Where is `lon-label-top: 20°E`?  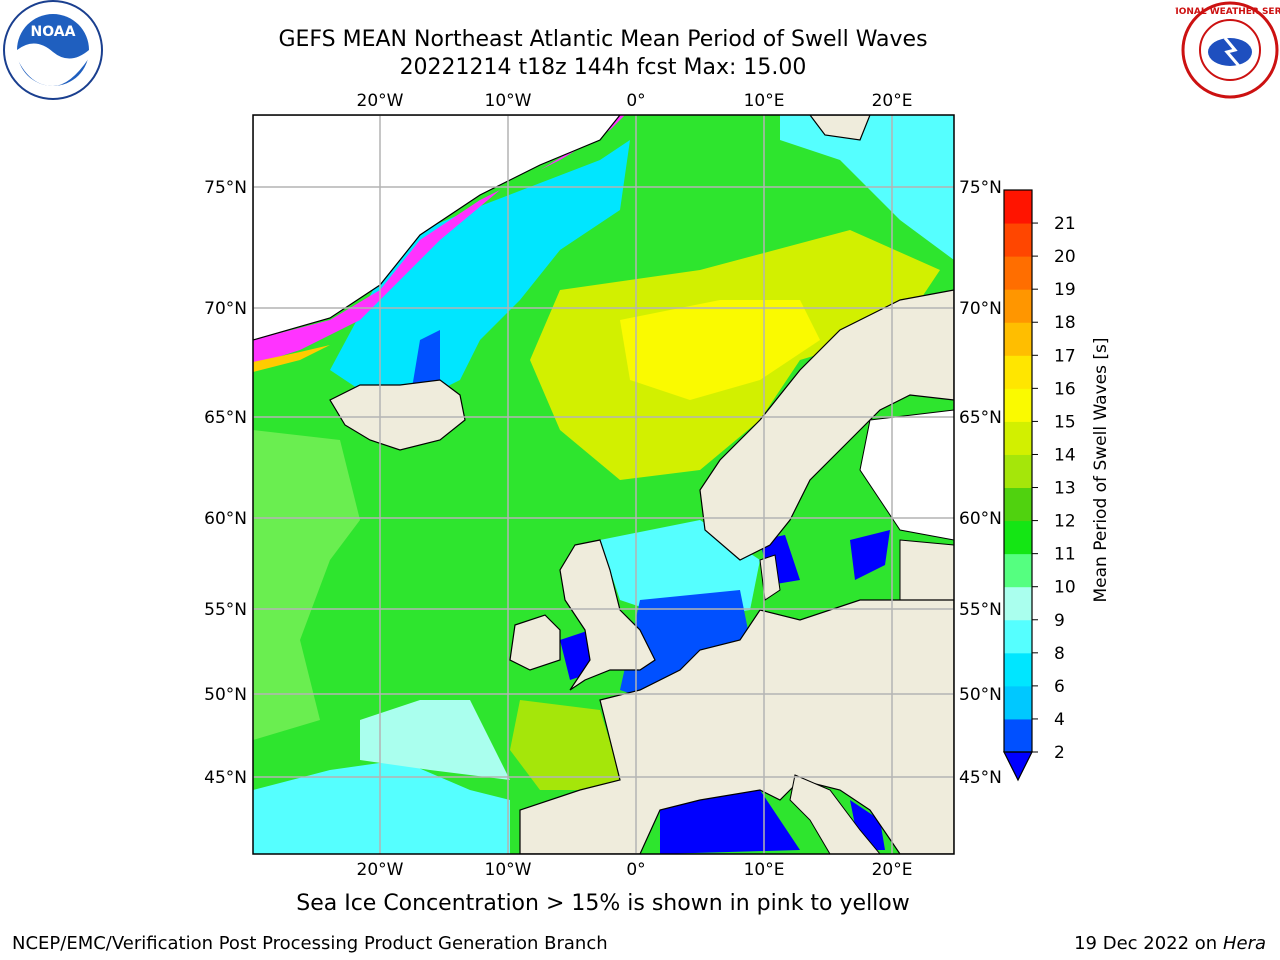
lon-label-top: 20°E is located at coordinates (892, 101).